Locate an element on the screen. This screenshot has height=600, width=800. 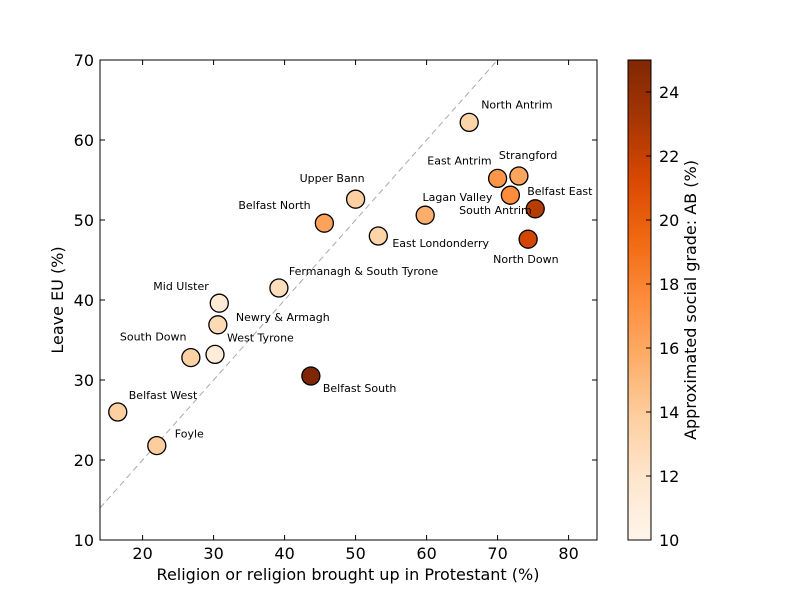
colorbar-gradient is located at coordinates (639, 300).